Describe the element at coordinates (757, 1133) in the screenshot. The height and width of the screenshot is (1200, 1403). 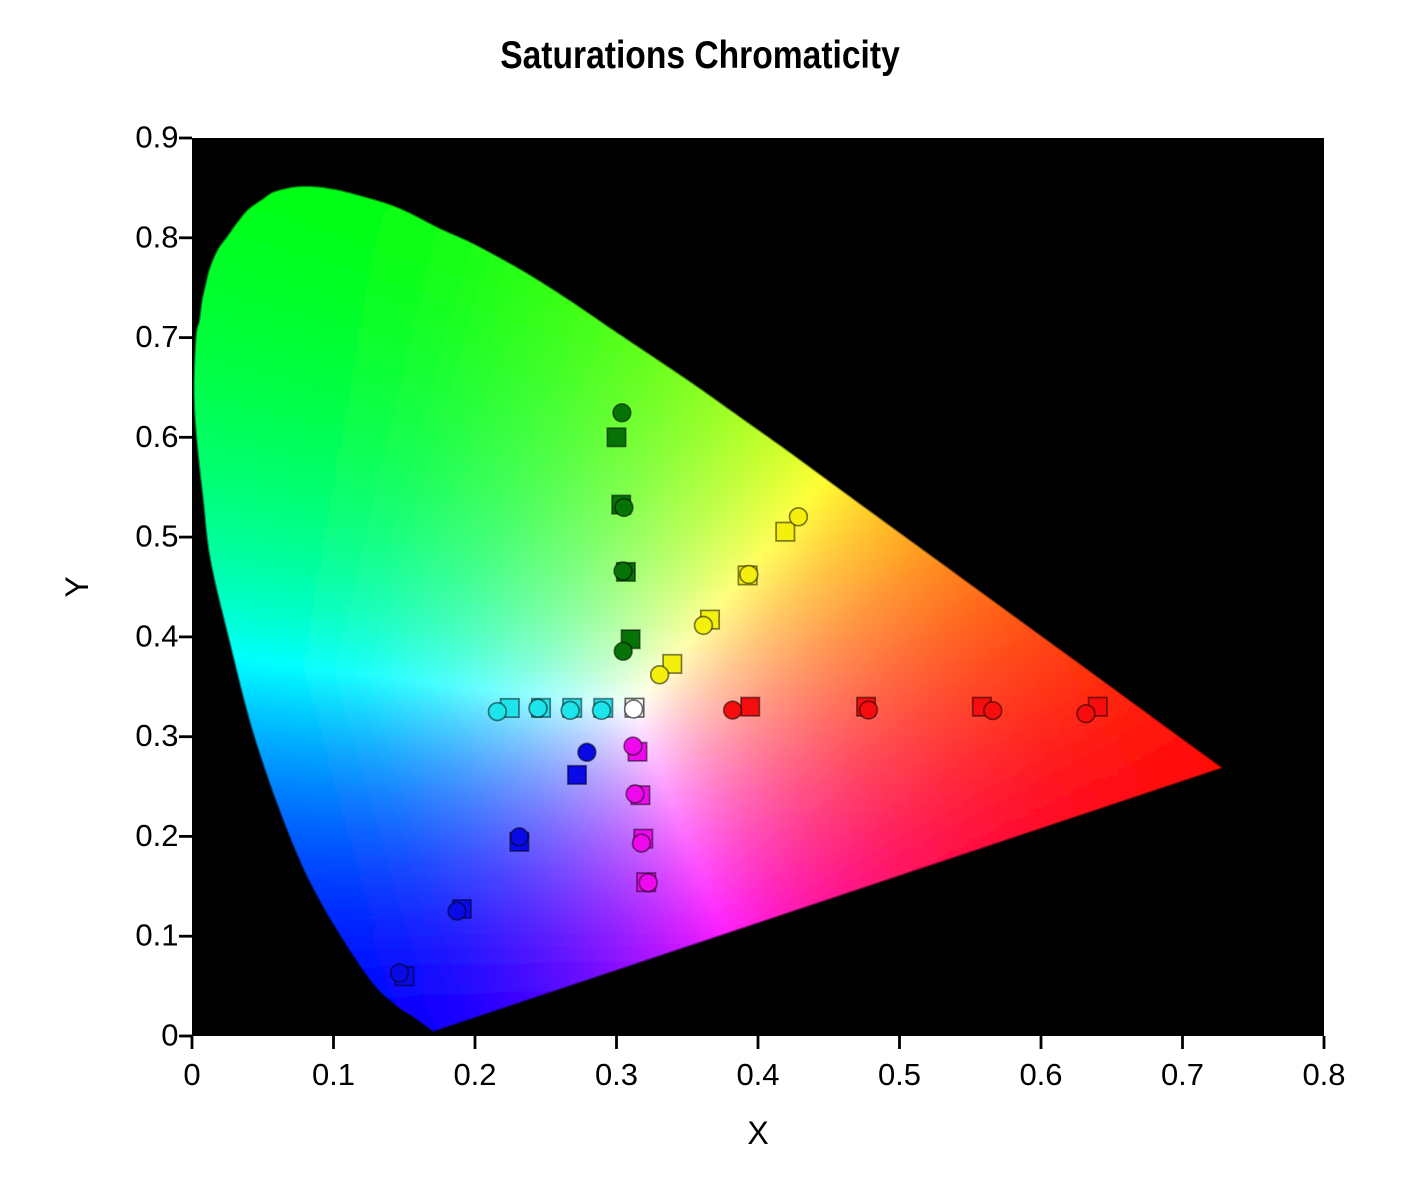
I see `svg-text: X` at that location.